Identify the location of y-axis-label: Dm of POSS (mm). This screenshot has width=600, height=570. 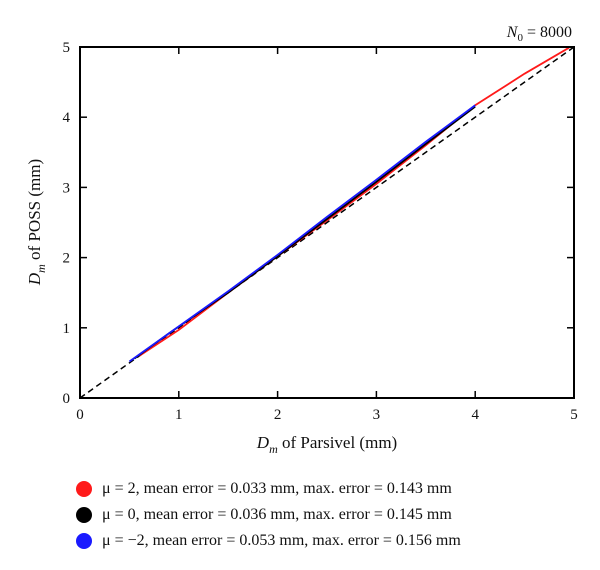
(36, 222).